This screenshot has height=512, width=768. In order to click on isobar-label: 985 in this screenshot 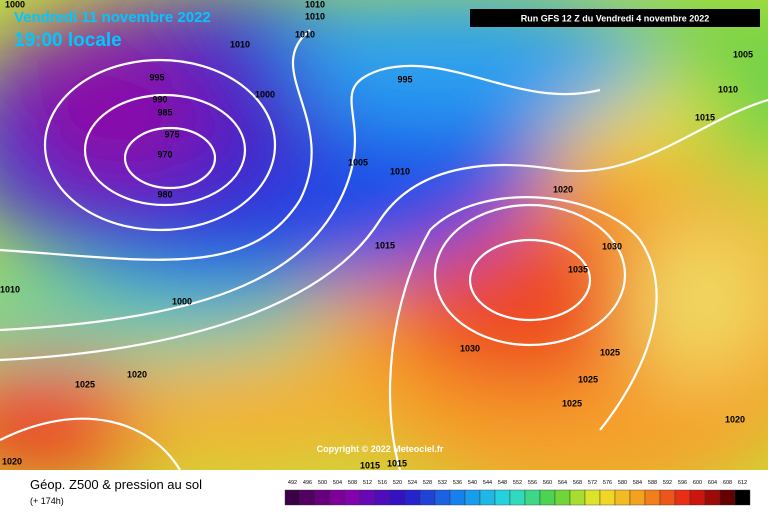, I will do `click(164, 112)`.